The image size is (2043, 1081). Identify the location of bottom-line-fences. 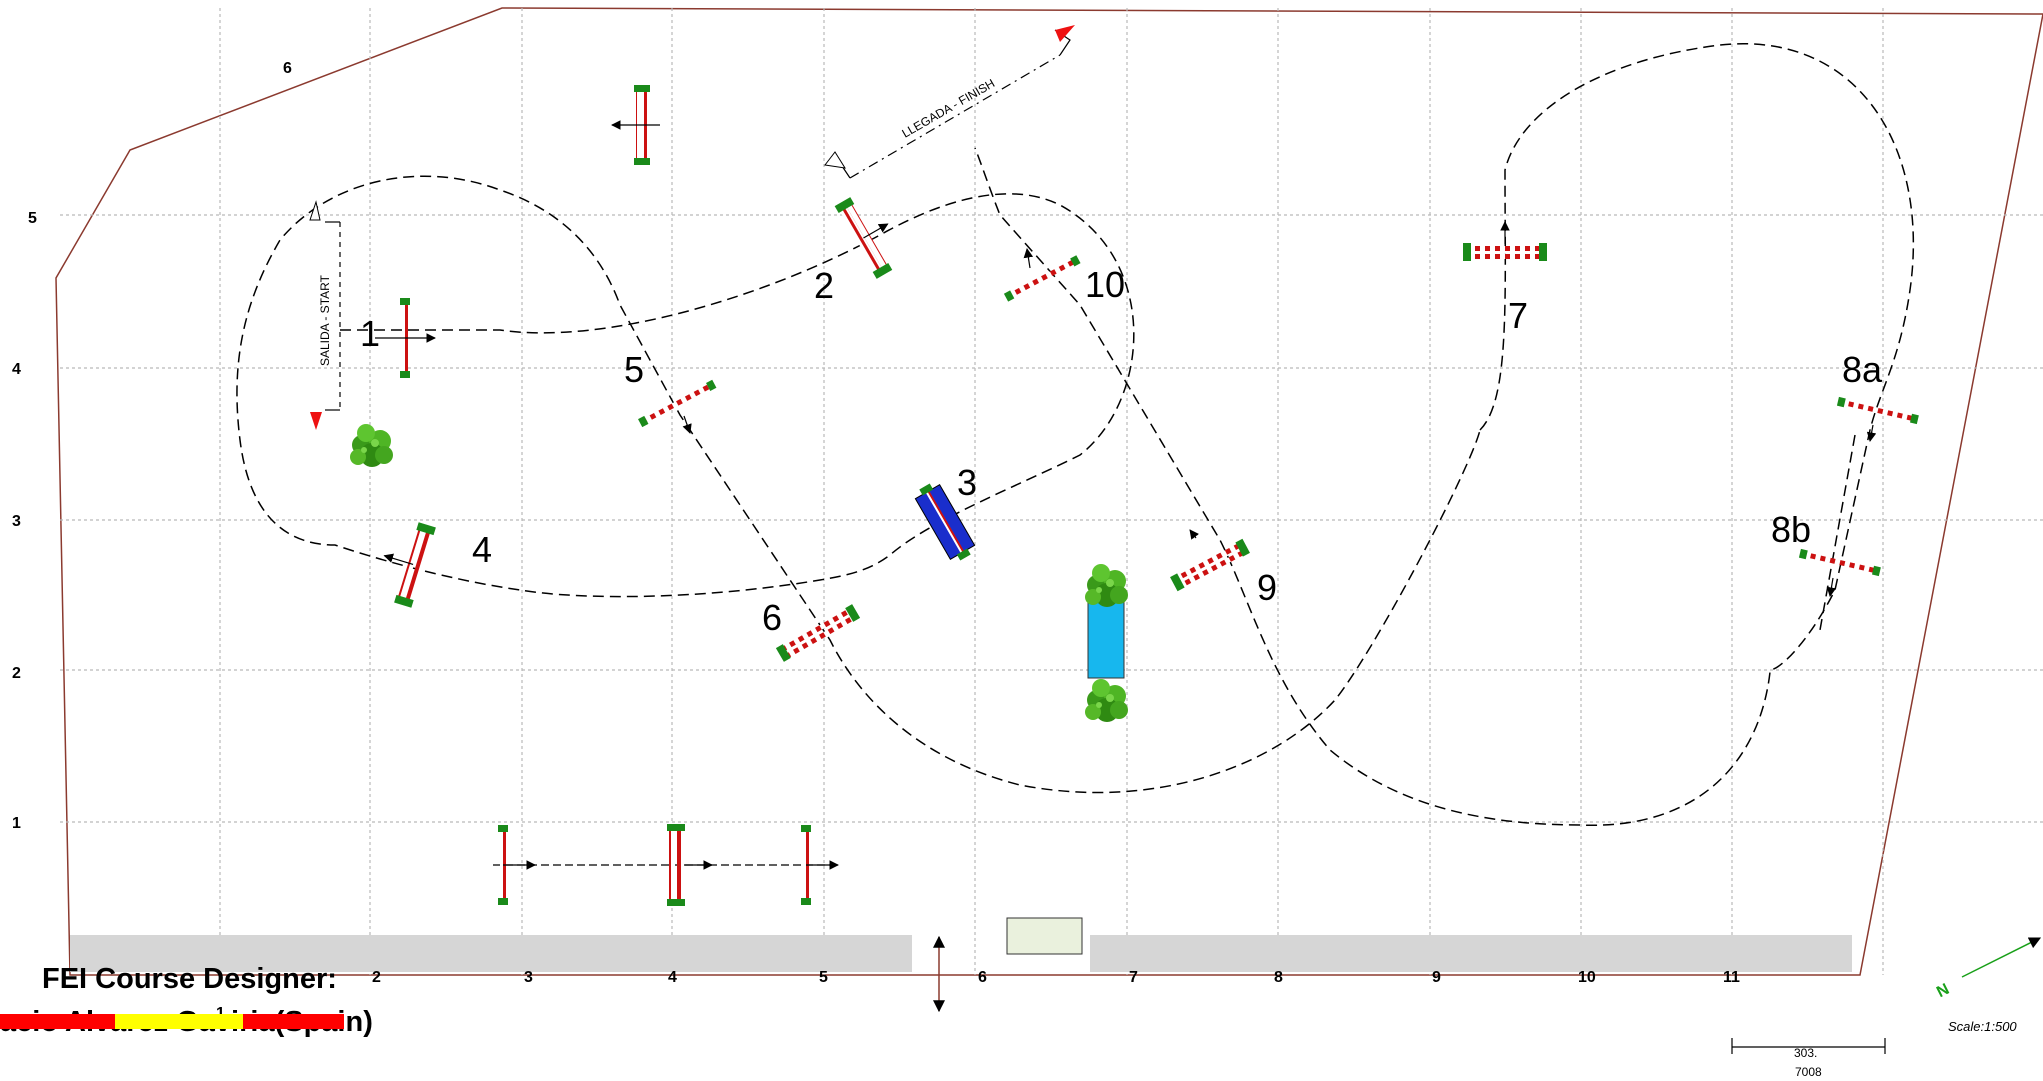
(666, 865).